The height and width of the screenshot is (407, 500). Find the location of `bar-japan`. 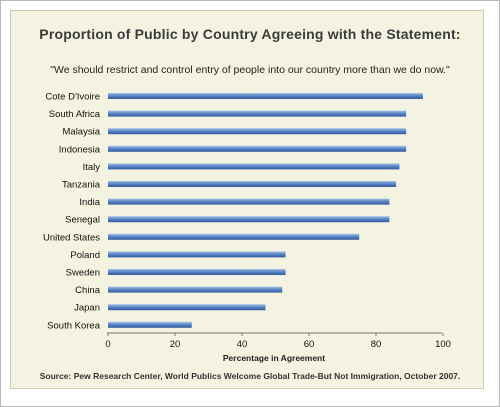

bar-japan is located at coordinates (187, 307).